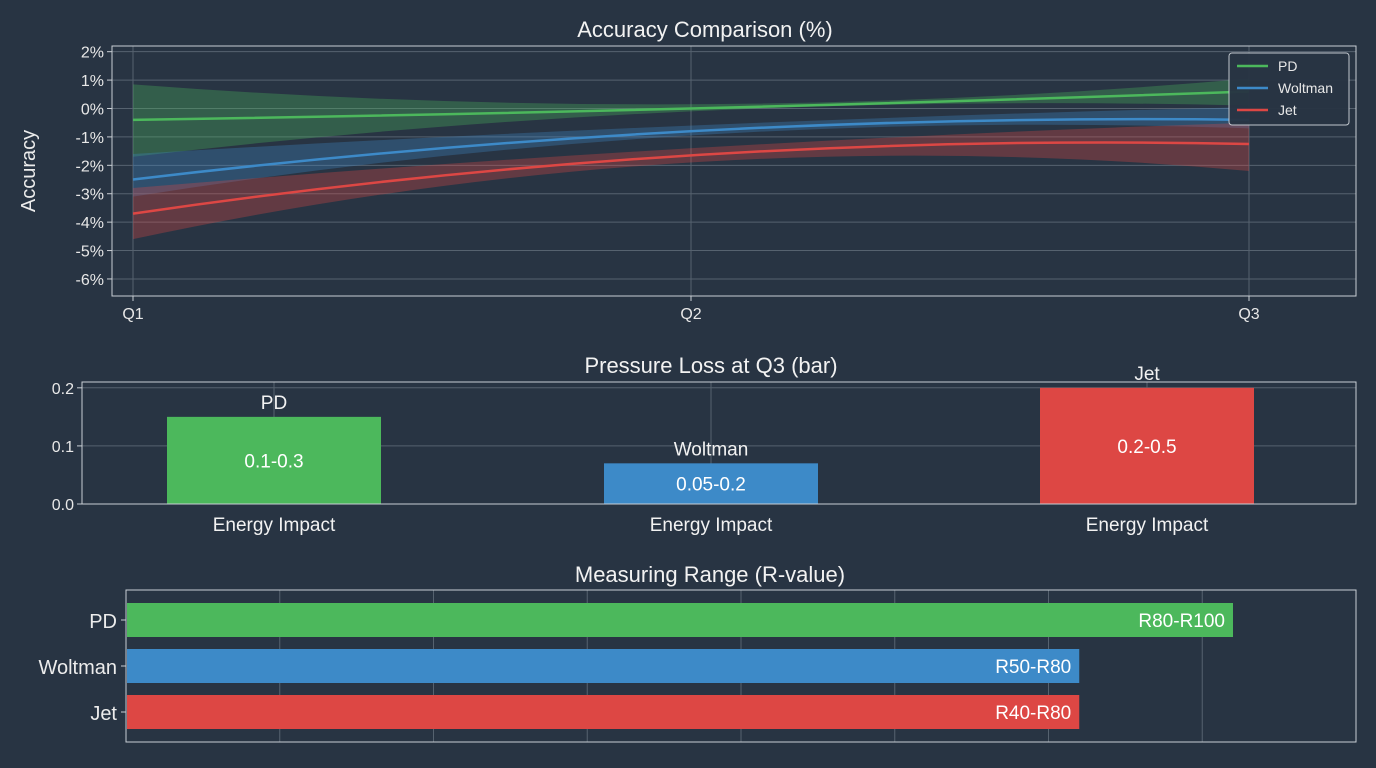 This screenshot has width=1376, height=768. What do you see at coordinates (90, 280) in the screenshot?
I see `y-tick-label: -6%` at bounding box center [90, 280].